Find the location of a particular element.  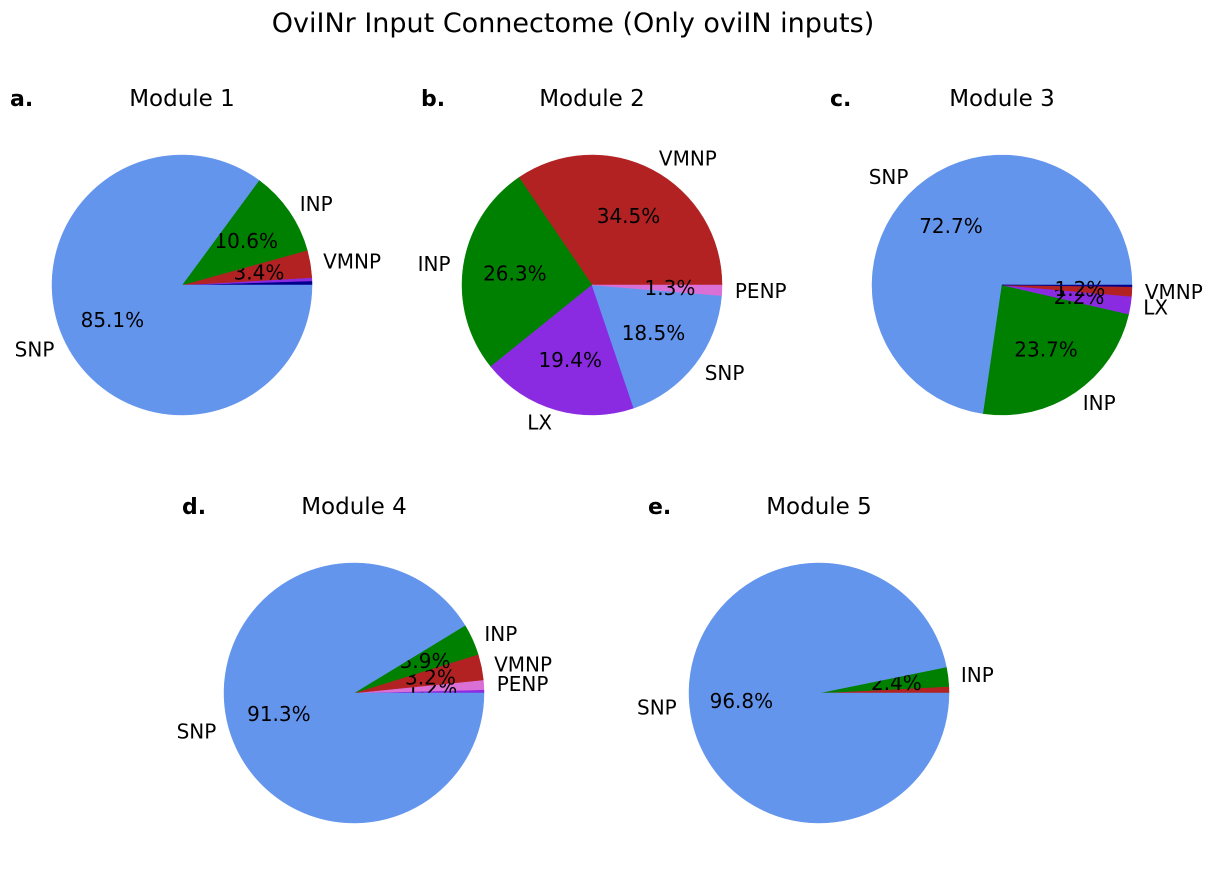

slice-label-m2-inp: INP is located at coordinates (434, 264).